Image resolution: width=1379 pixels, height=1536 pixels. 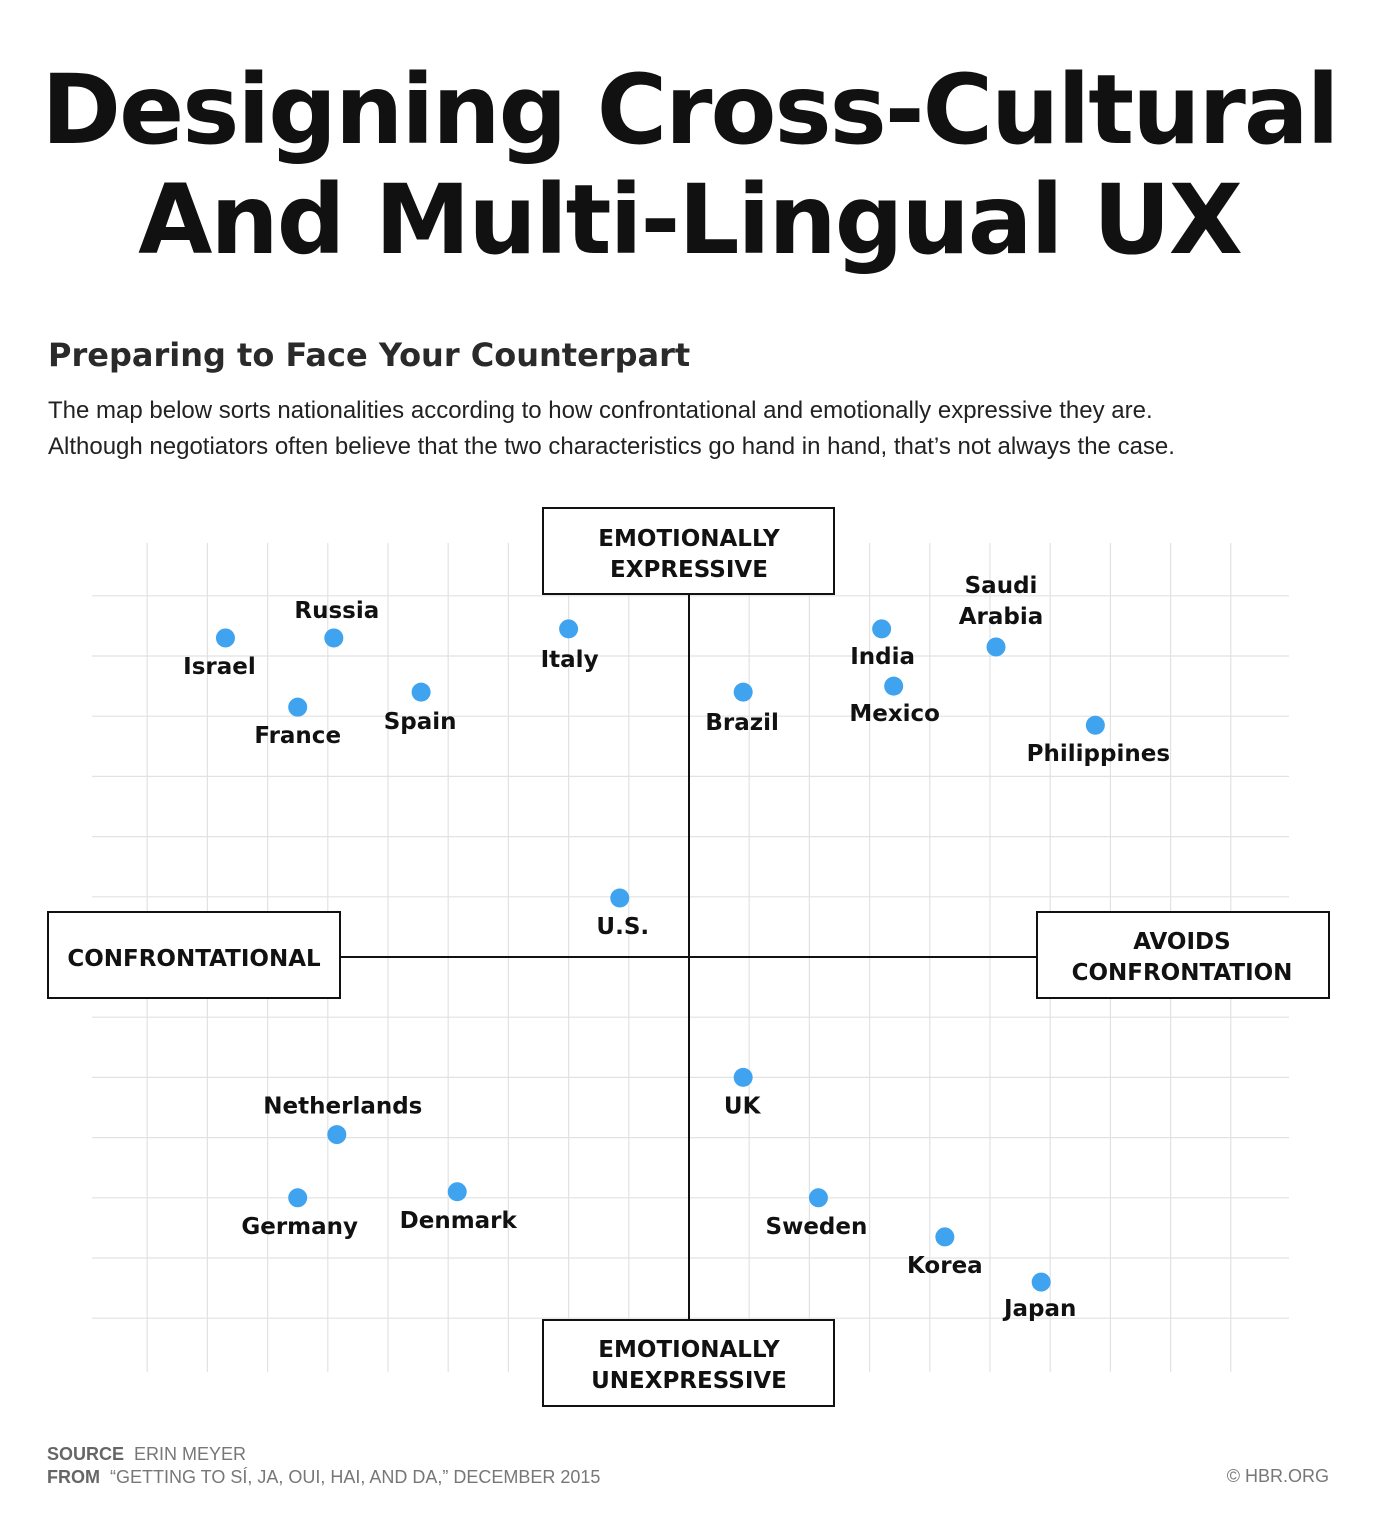 I want to click on point-label-mexico: Mexico, so click(x=894, y=714).